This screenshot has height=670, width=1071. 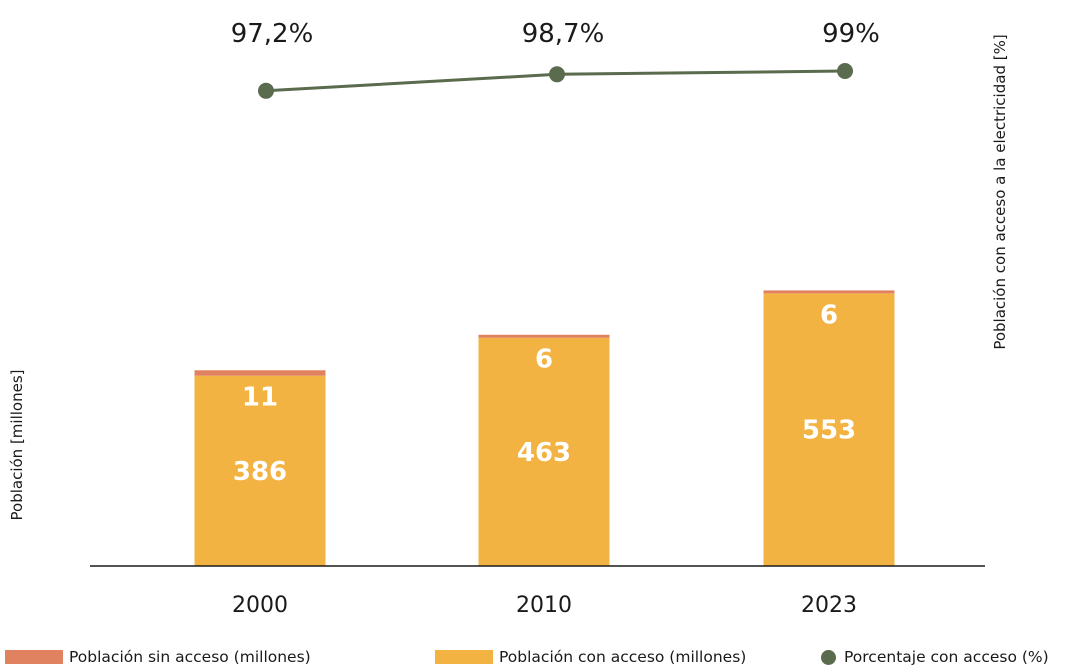 What do you see at coordinates (557, 74) in the screenshot?
I see `percent-point-2010` at bounding box center [557, 74].